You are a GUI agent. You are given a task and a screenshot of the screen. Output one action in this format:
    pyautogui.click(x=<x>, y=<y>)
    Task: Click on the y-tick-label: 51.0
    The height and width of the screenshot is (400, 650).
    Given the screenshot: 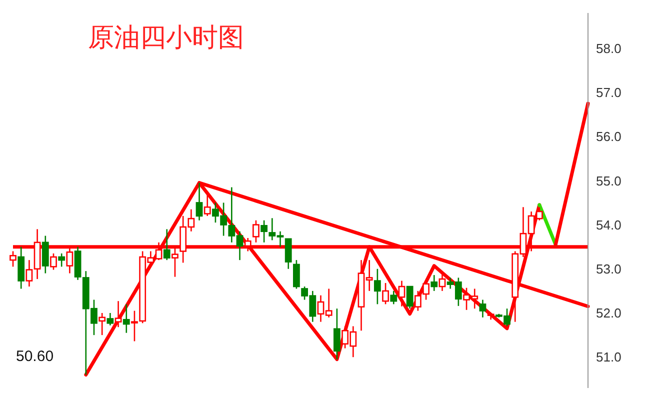 What is the action you would take?
    pyautogui.click(x=609, y=357)
    